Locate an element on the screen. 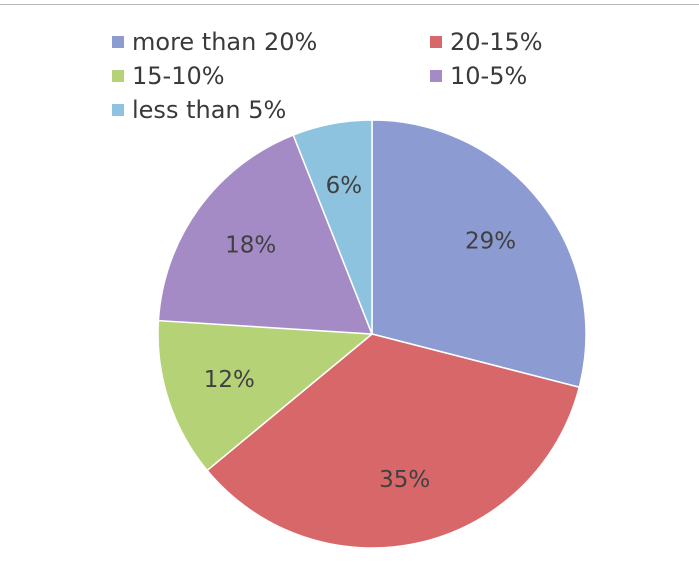  slice-data-label: 29% is located at coordinates (490, 242).